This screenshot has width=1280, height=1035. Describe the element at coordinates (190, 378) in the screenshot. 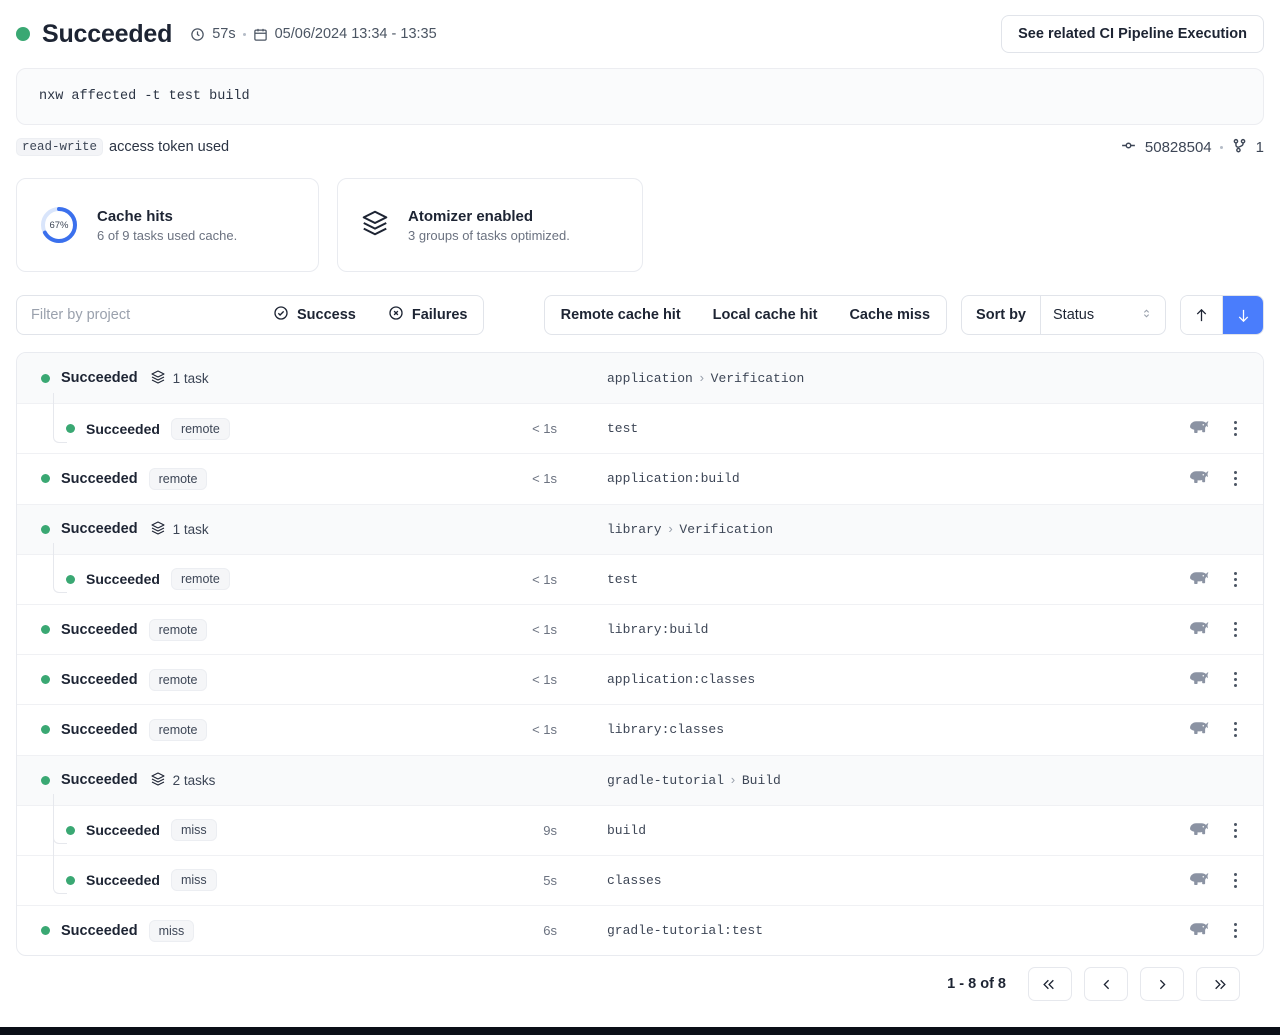

I see `group-task-count-label: 1 task` at that location.